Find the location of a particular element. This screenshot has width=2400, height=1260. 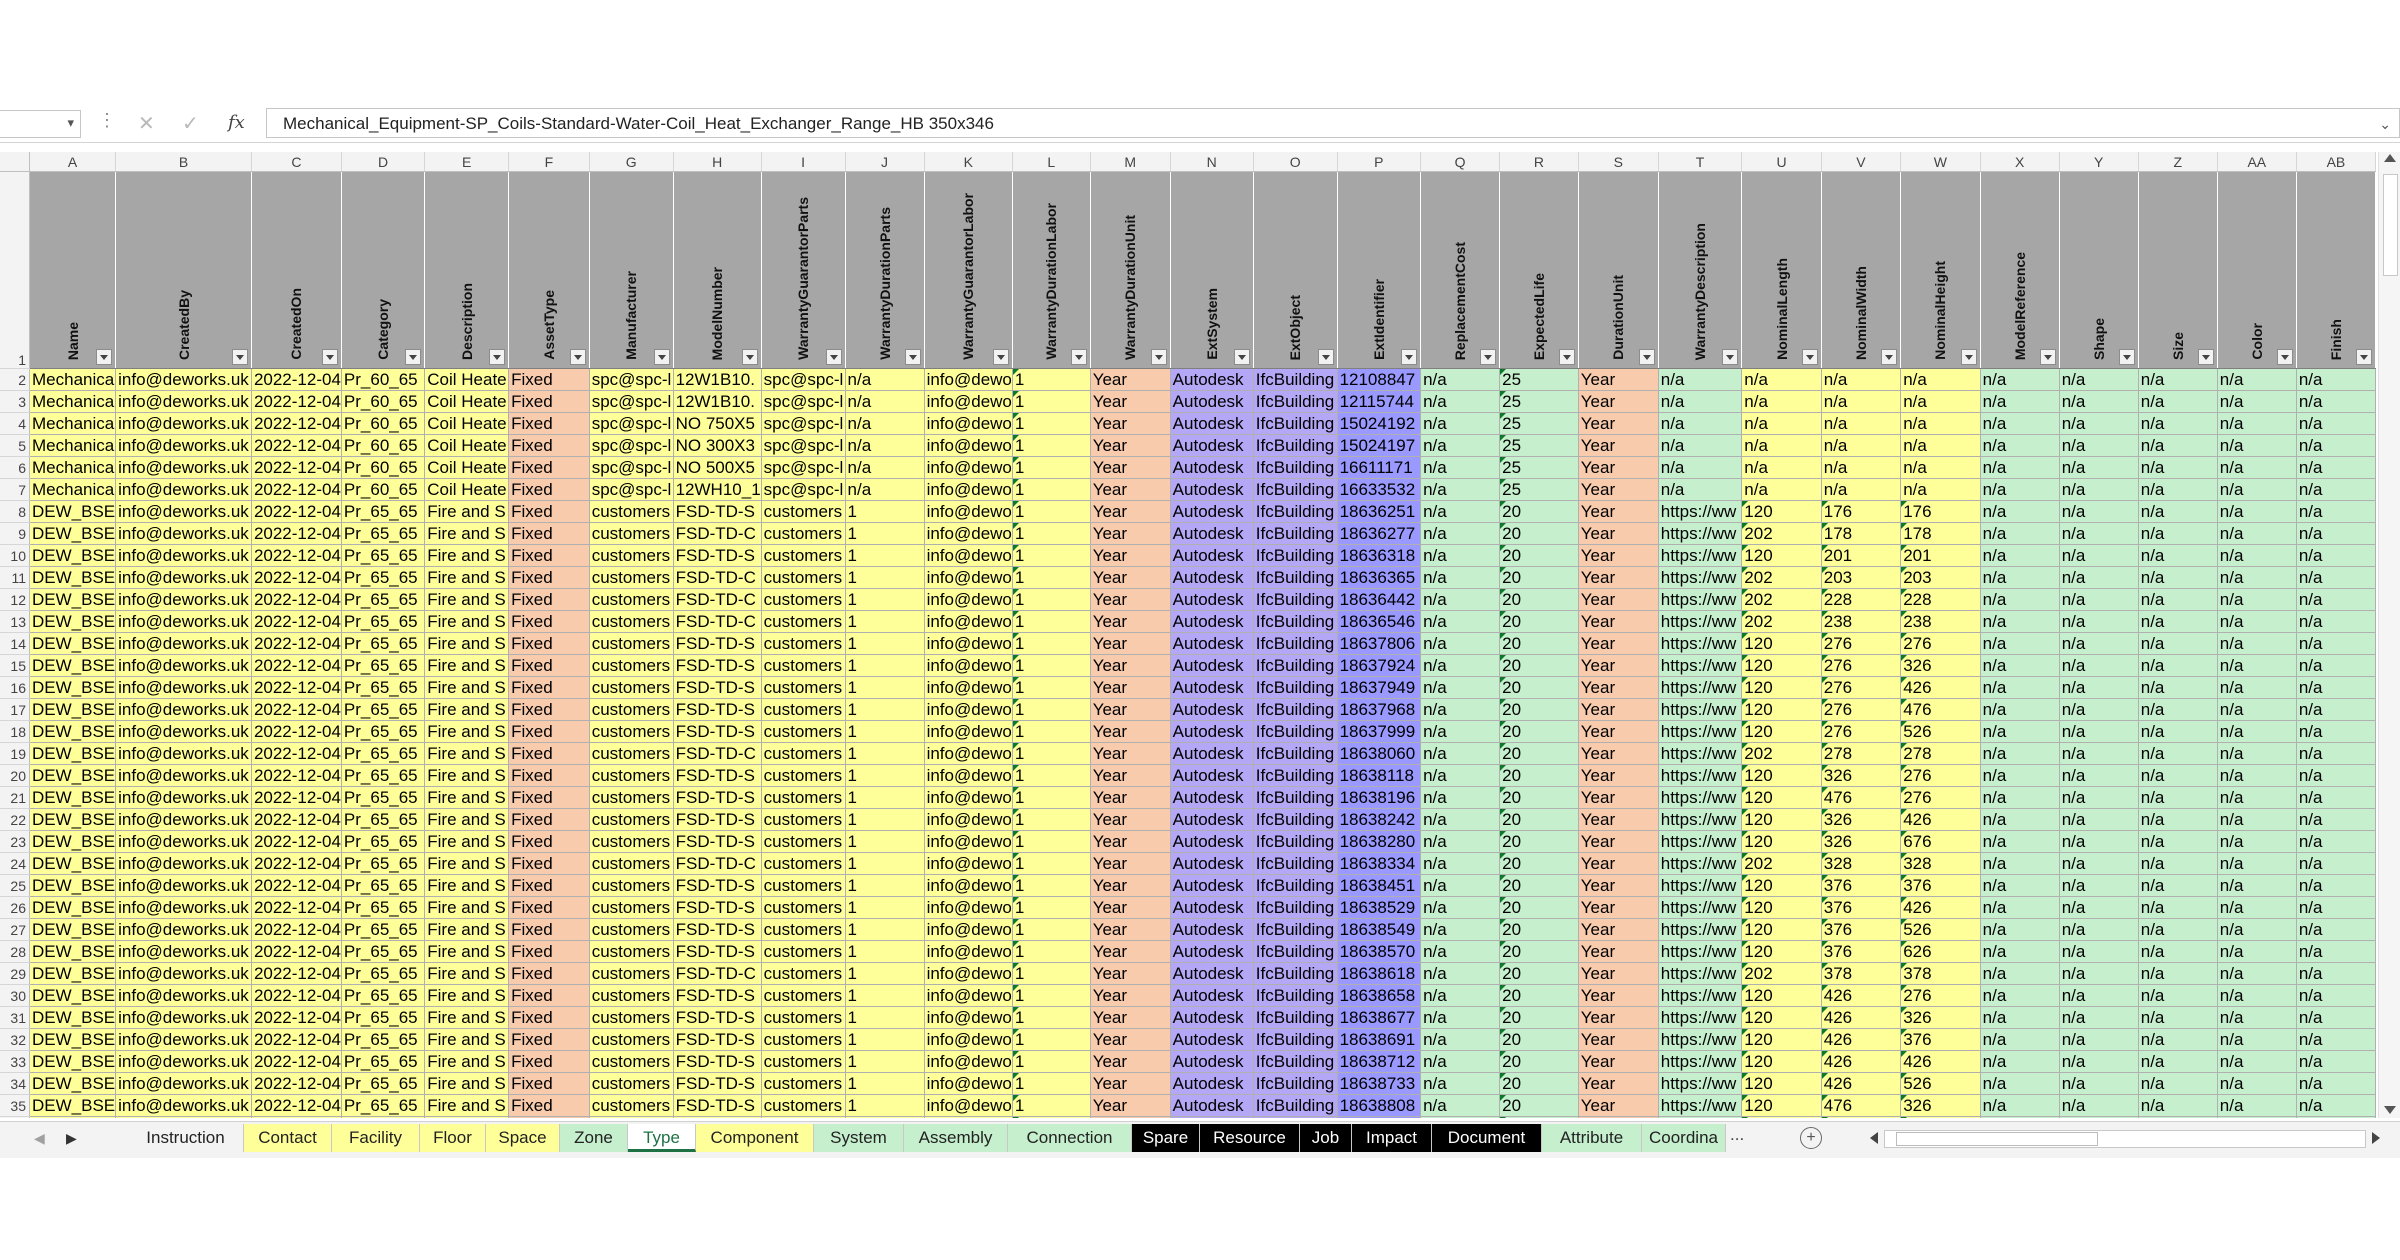

row-header: 34 is located at coordinates (15, 1083).